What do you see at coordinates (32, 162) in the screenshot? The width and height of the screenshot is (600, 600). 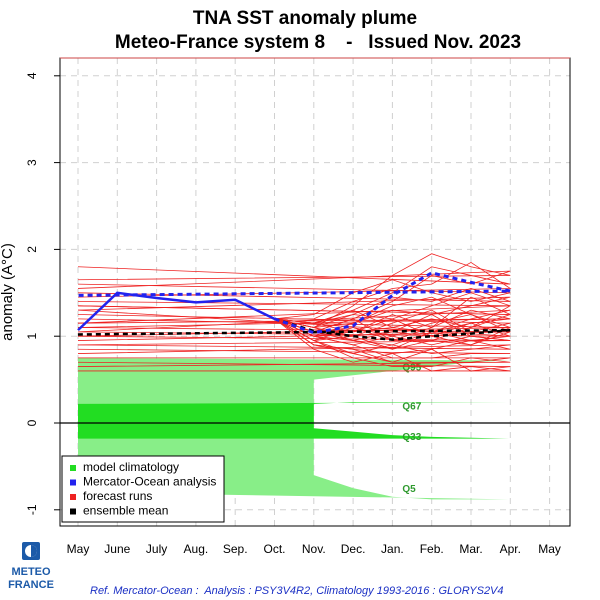 I see `y-tick-label: 3` at bounding box center [32, 162].